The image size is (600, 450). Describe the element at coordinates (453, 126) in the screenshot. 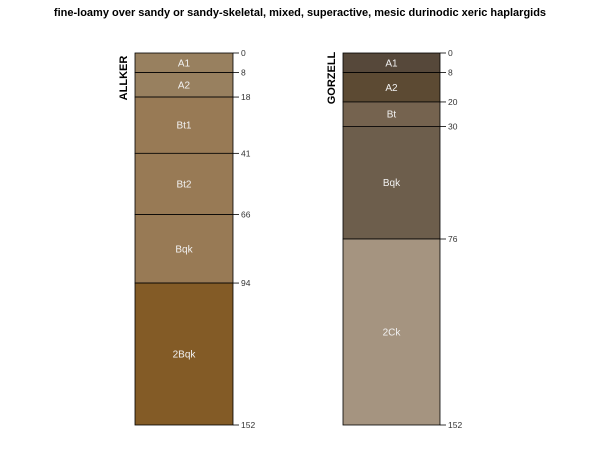

I see `depth-label: 30` at that location.